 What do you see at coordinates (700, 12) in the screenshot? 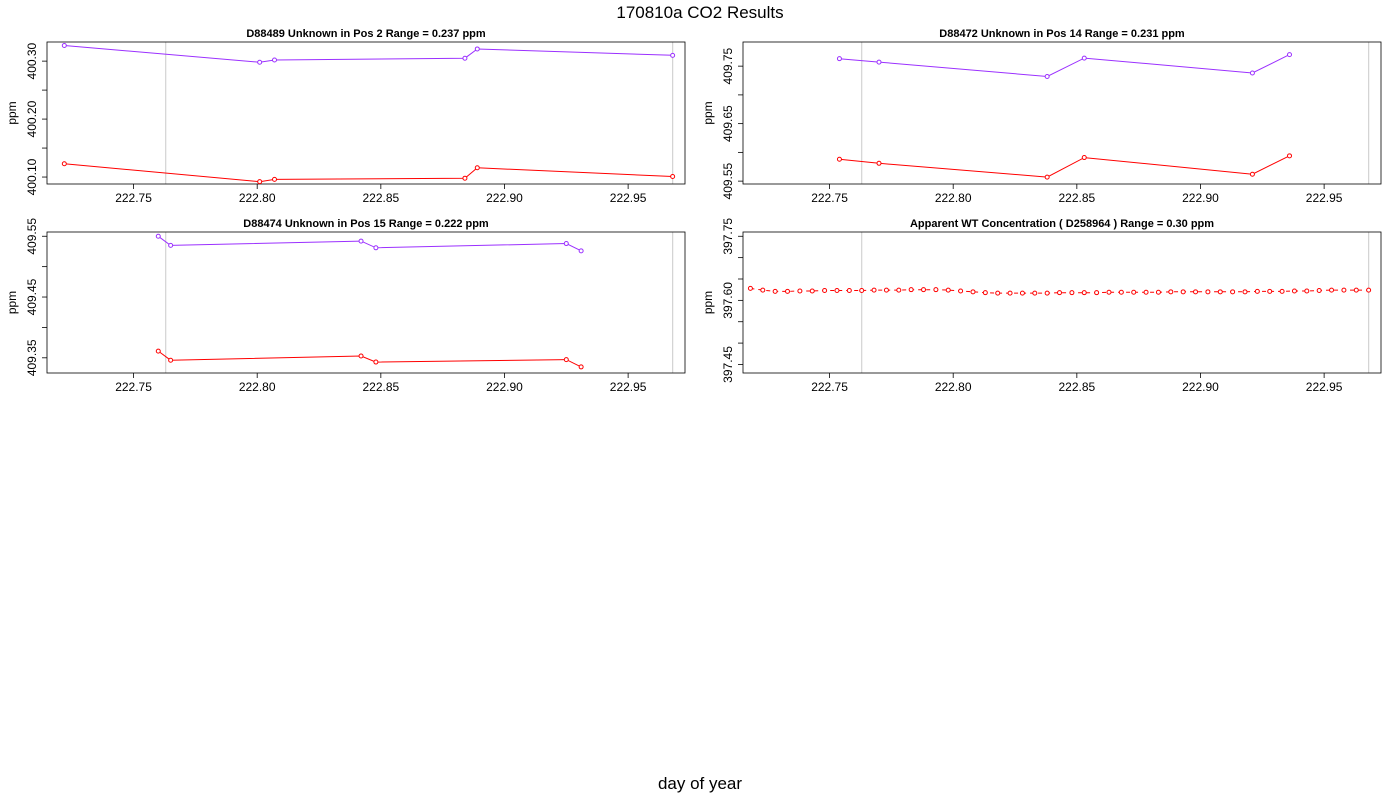
I see `page-title: 170810a CO2 Results` at bounding box center [700, 12].